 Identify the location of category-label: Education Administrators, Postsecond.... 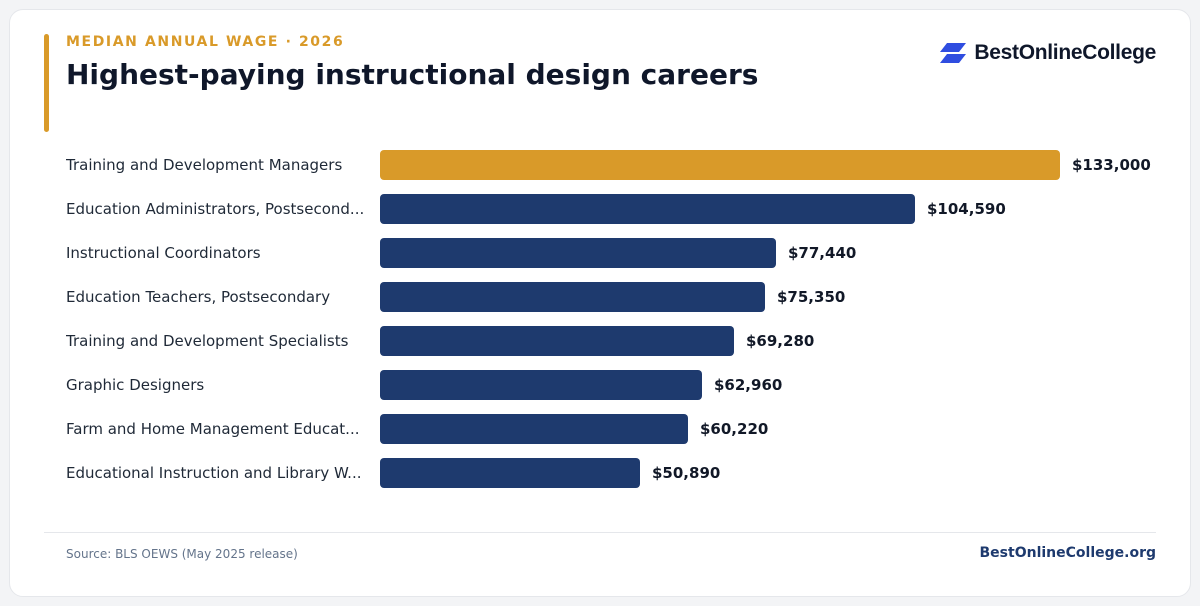
(215, 209).